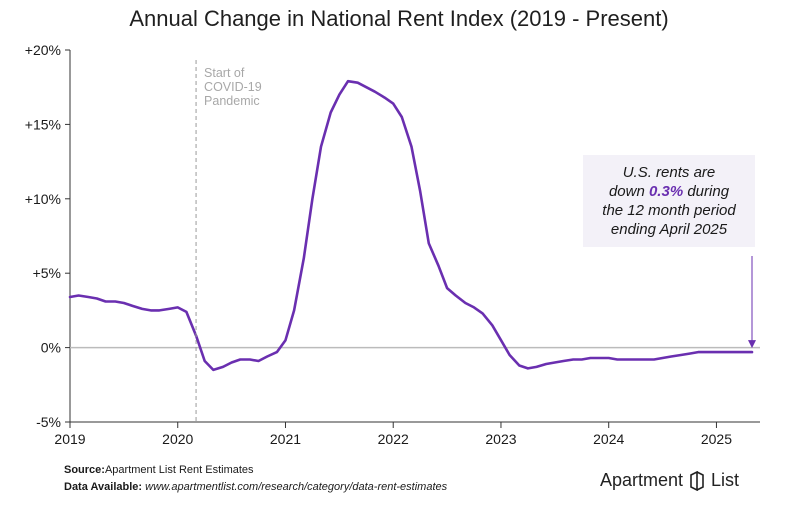 This screenshot has height=506, width=798. I want to click on y-tick-label: 0%, so click(51, 348).